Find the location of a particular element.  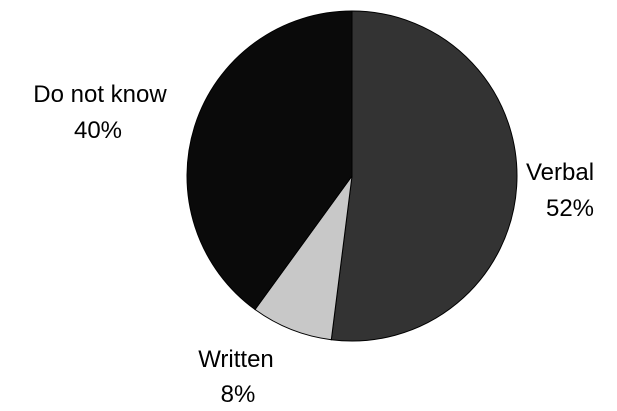

slice-label-do-not-know-value: 40% is located at coordinates (98, 130).